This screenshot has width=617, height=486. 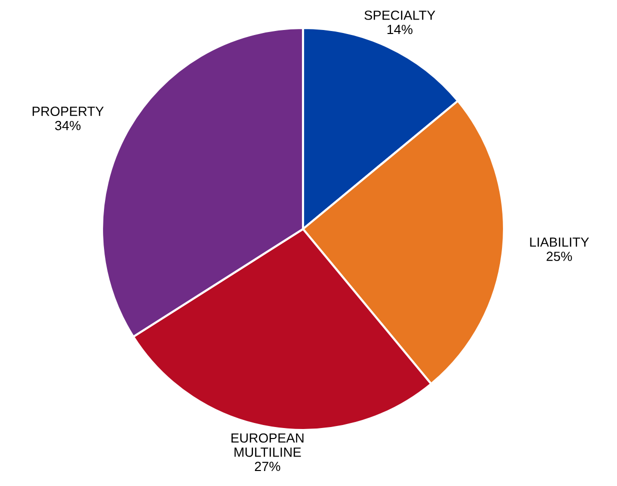 What do you see at coordinates (68, 111) in the screenshot?
I see `slice-label: PROPERTY` at bounding box center [68, 111].